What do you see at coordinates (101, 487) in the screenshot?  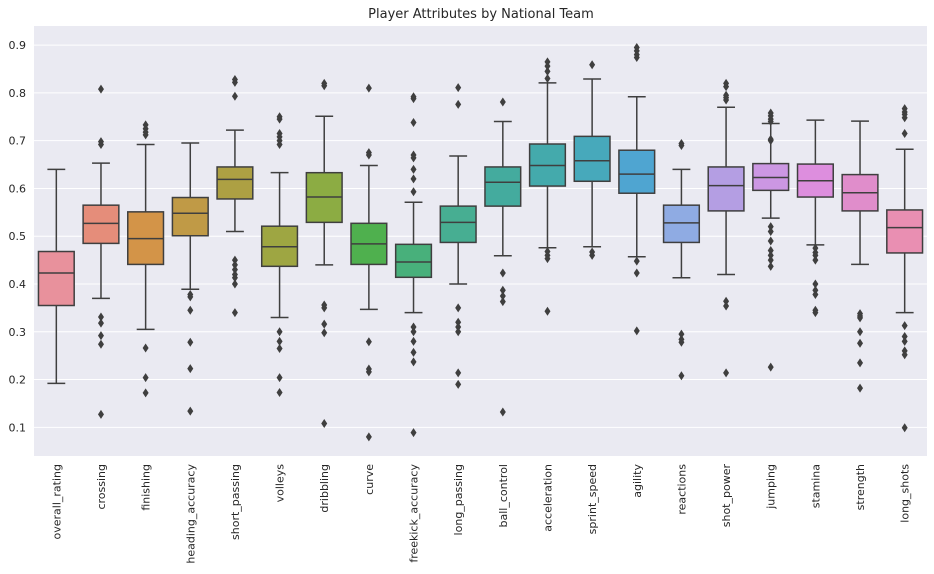 I see `x-tick-label: crossing` at bounding box center [101, 487].